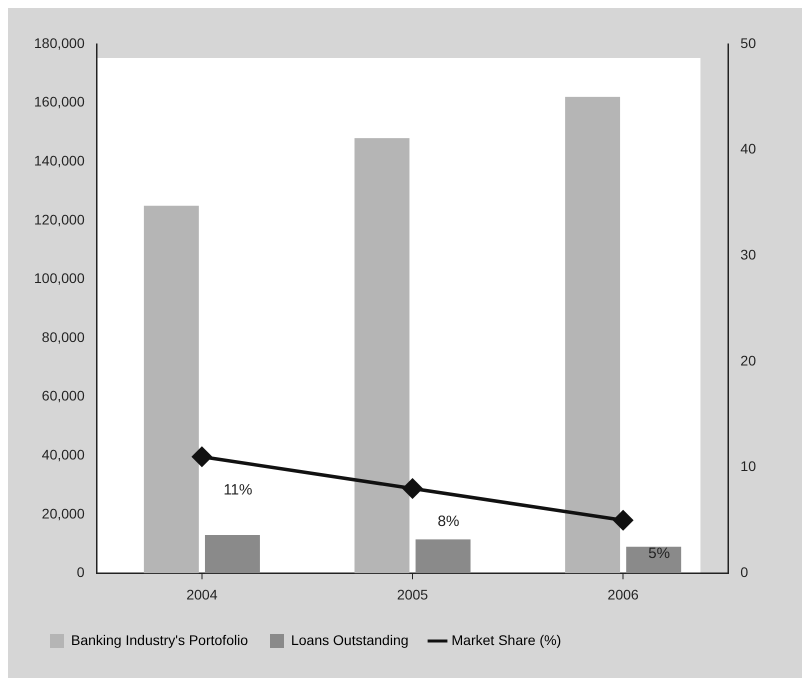 The width and height of the screenshot is (810, 686). I want to click on x-tick-label: 2004, so click(202, 594).